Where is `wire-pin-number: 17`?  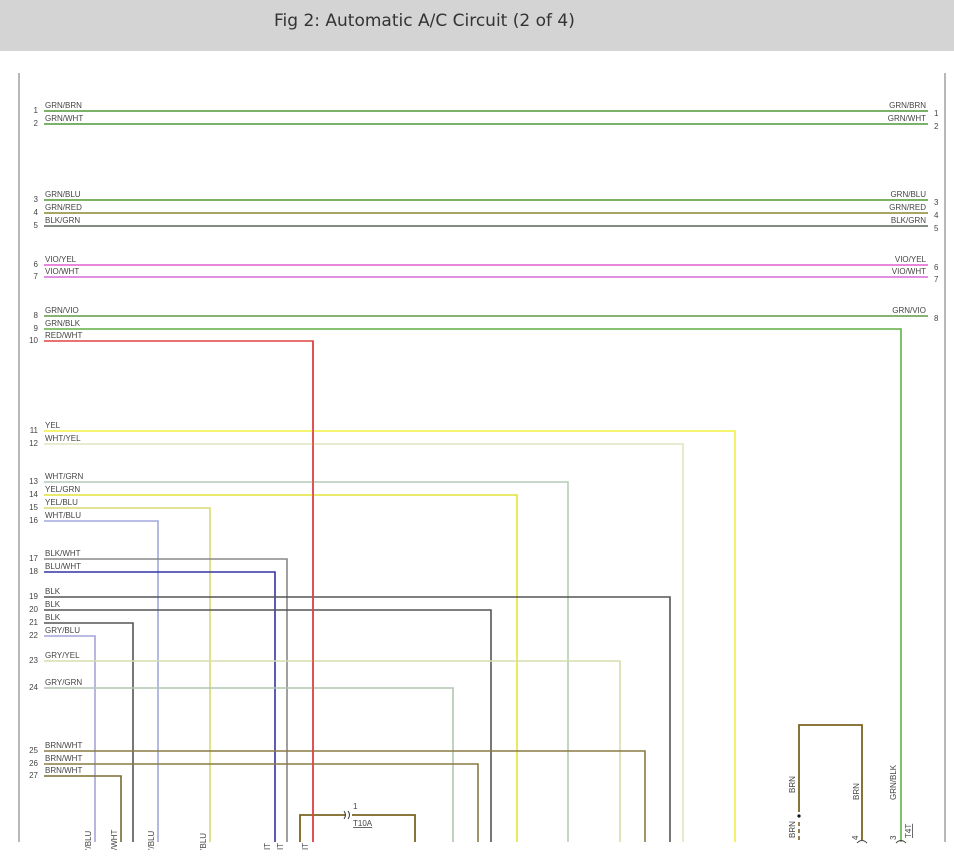
wire-pin-number: 17 is located at coordinates (33, 558).